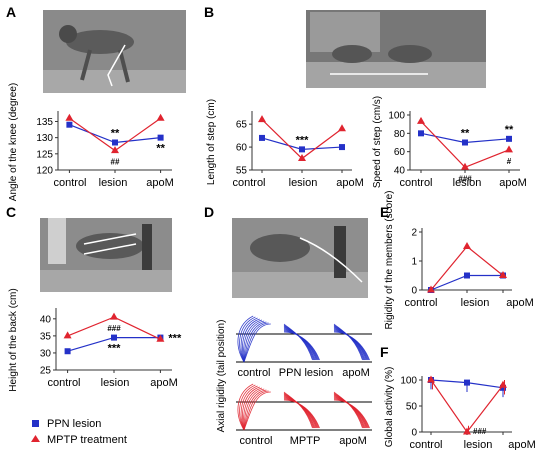  What do you see at coordinates (44, 154) in the screenshot?
I see `y-tick-label: 125` at bounding box center [44, 154].